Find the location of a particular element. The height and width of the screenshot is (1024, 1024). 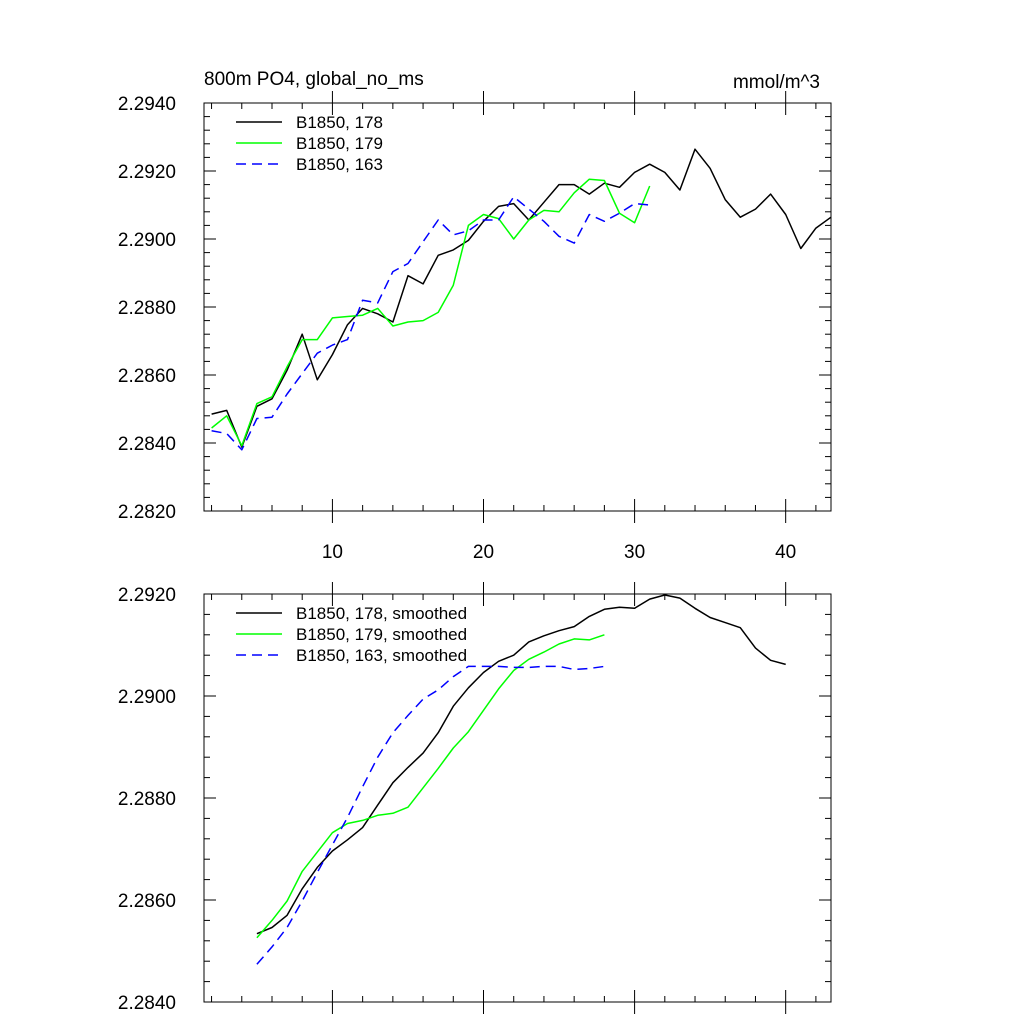

top-y-tick-label: 2.2860 is located at coordinates (147, 376).